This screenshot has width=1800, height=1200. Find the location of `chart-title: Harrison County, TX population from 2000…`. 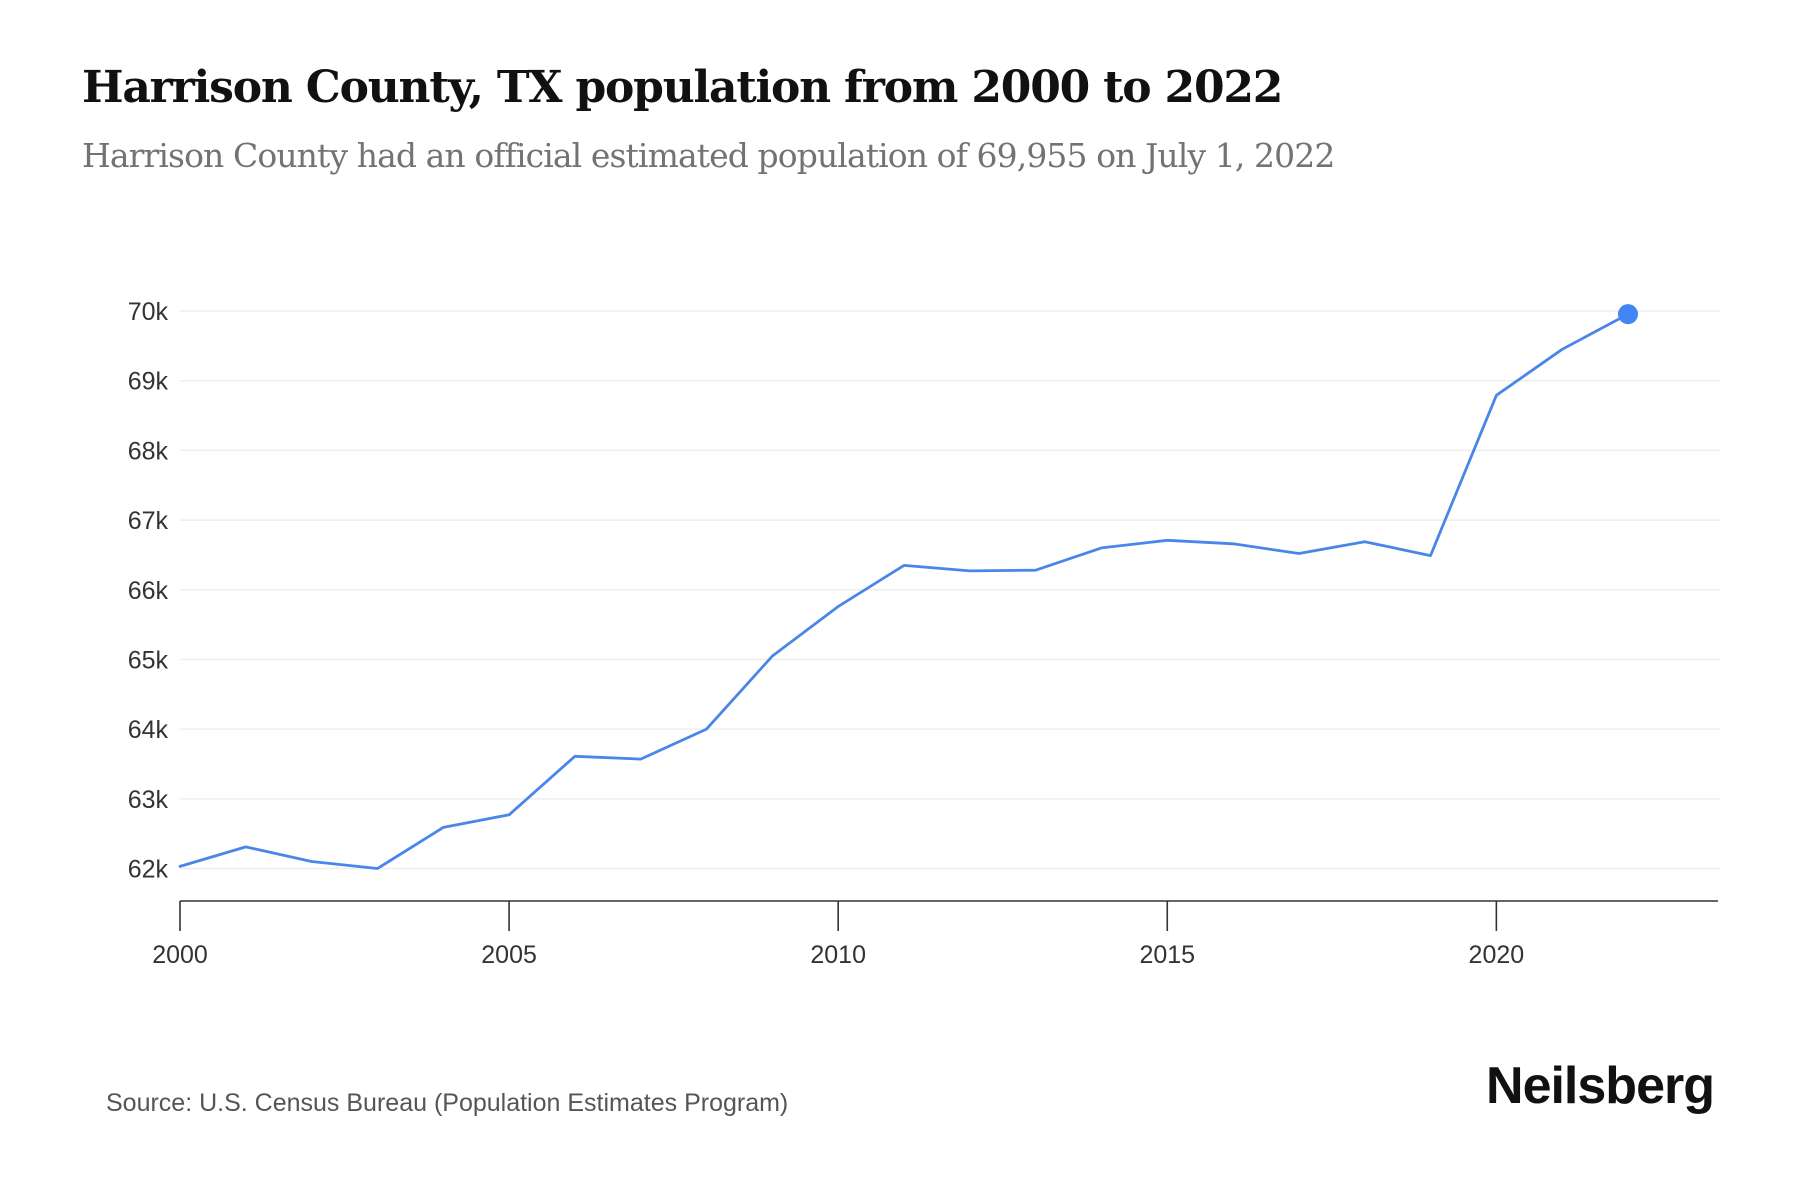

chart-title: Harrison County, TX population from 2000… is located at coordinates (682, 87).